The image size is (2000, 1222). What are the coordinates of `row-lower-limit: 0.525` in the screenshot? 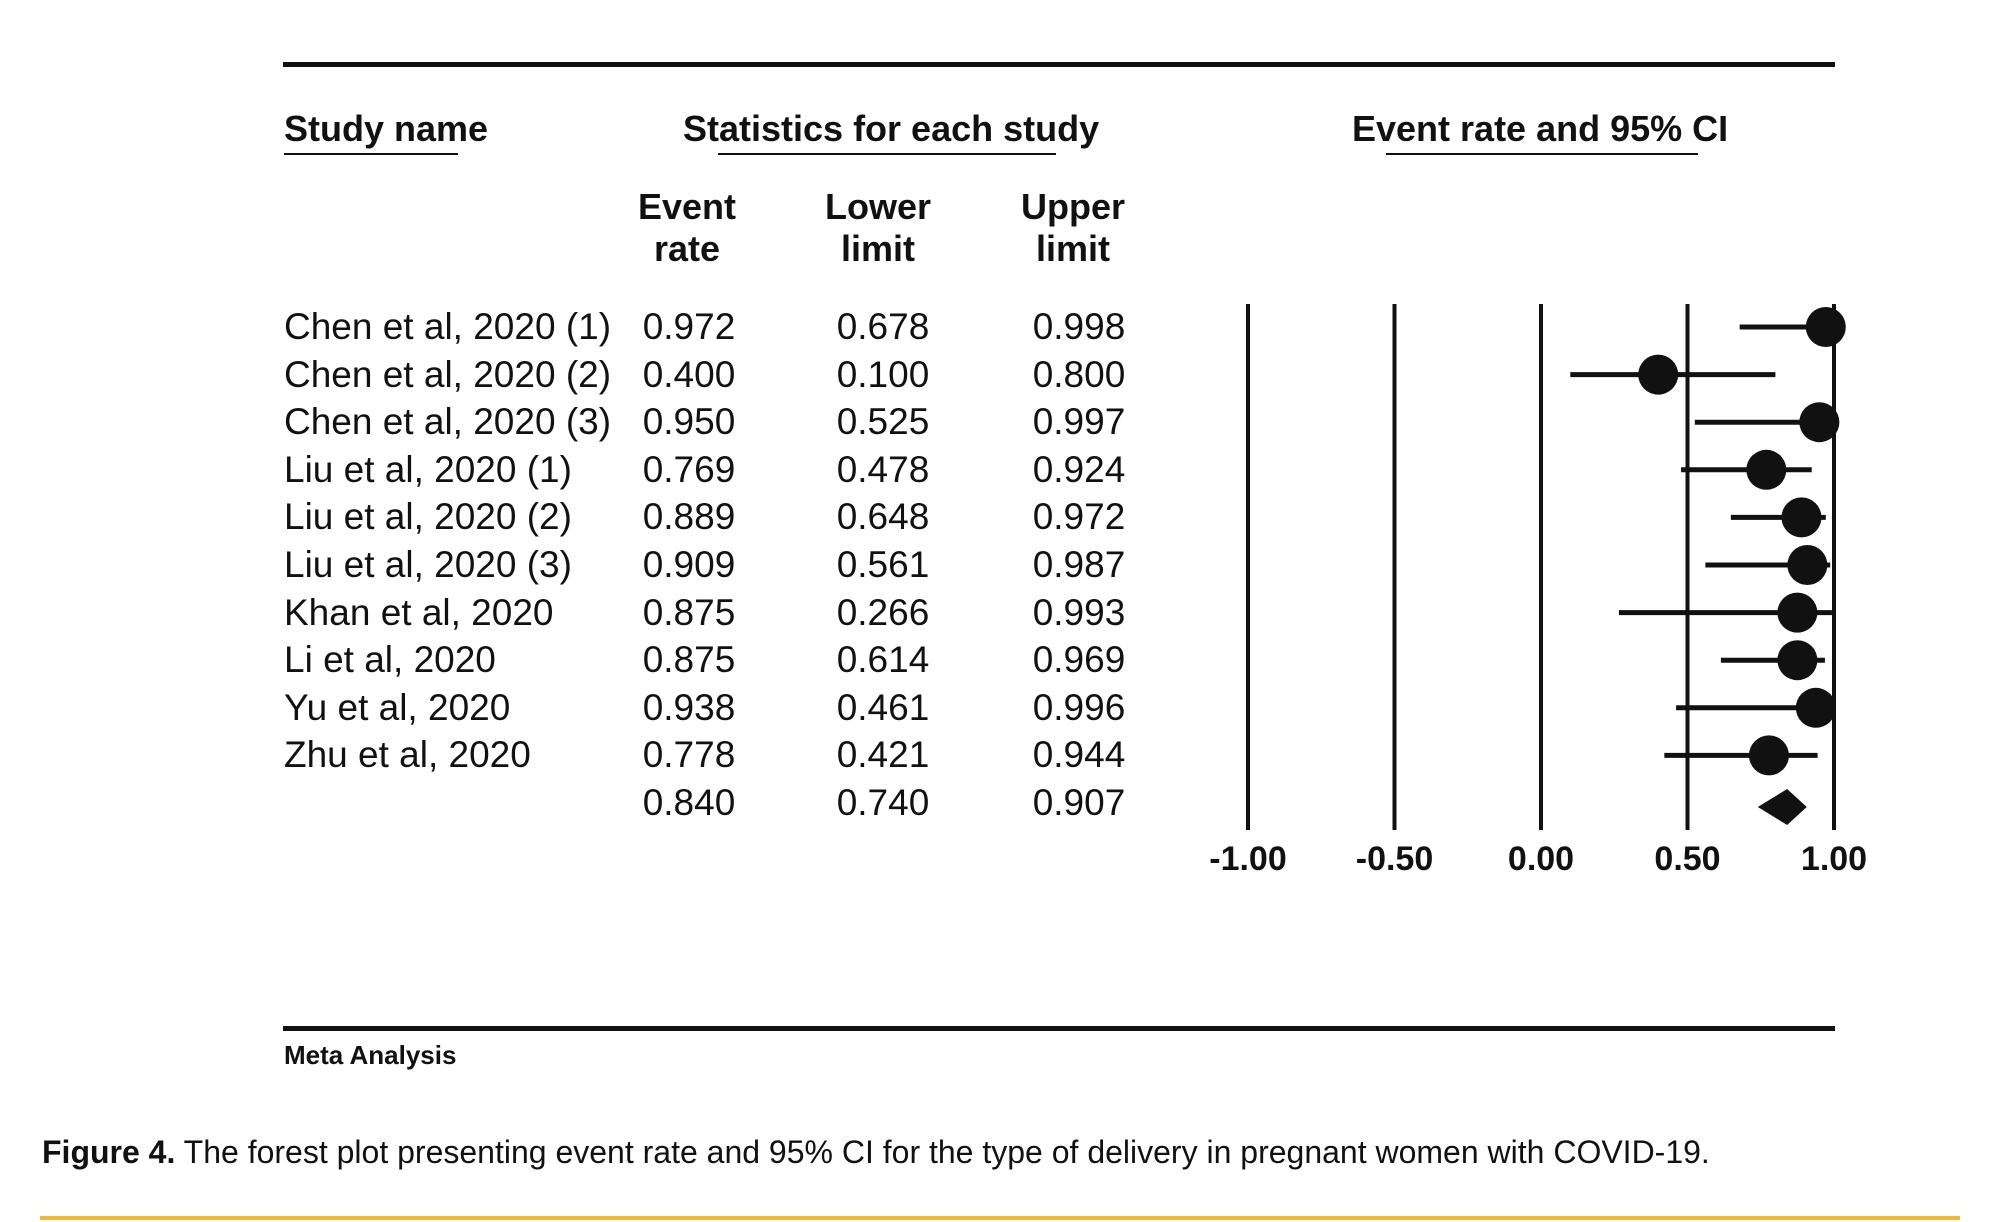 It's located at (883, 422).